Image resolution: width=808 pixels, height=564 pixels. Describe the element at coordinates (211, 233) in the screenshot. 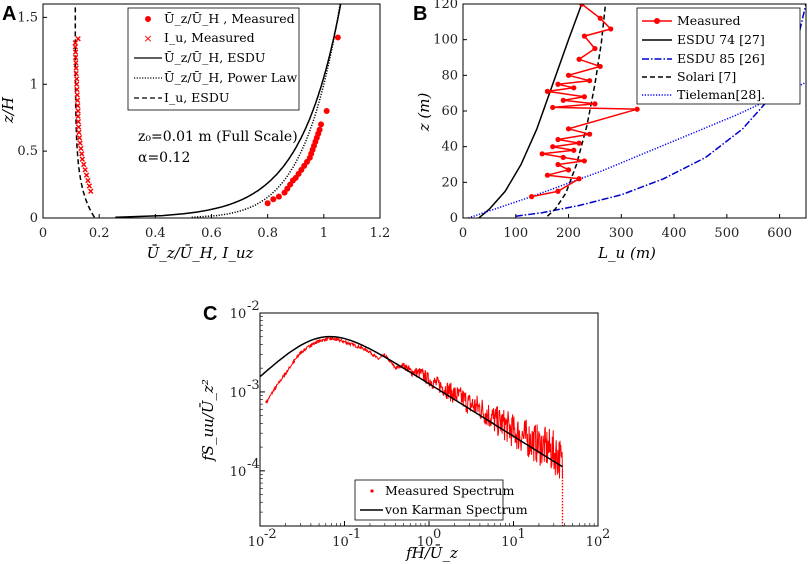

I see `panel-a-xtick-label: 0.6` at that location.